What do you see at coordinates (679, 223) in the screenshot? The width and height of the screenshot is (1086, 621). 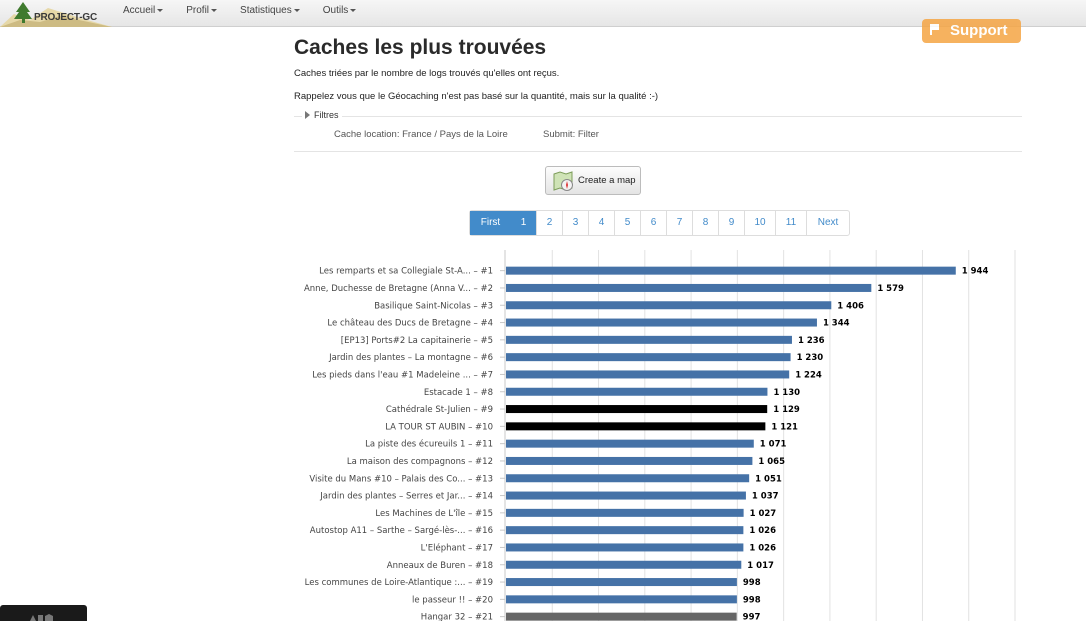 I see `page-7: 7` at bounding box center [679, 223].